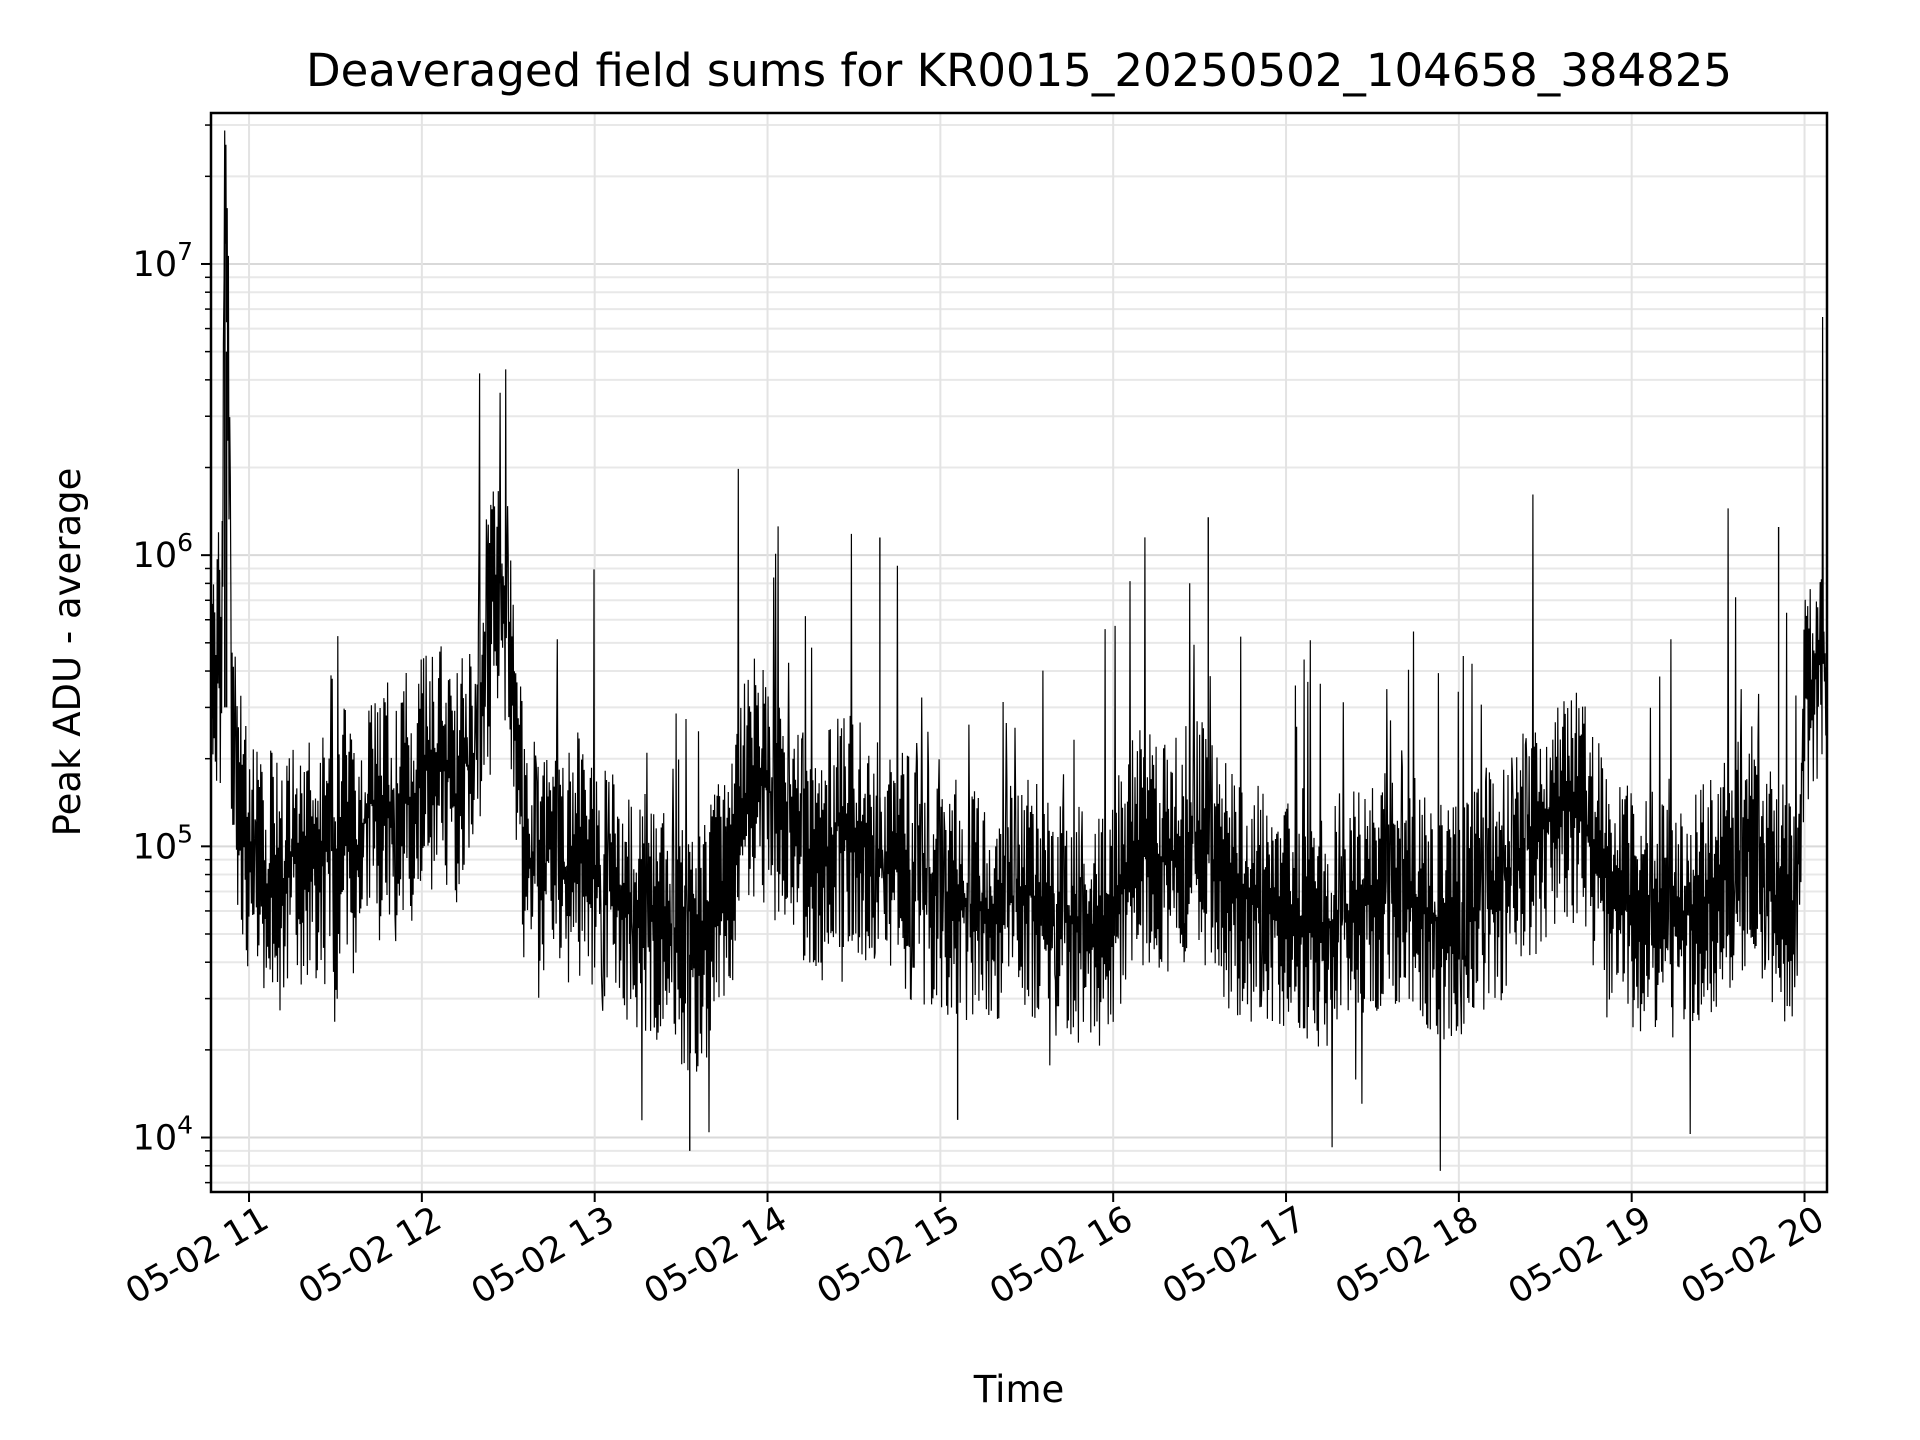 This screenshot has width=1920, height=1440. I want to click on x-tick-label: 05-02 19, so click(1580, 1255).